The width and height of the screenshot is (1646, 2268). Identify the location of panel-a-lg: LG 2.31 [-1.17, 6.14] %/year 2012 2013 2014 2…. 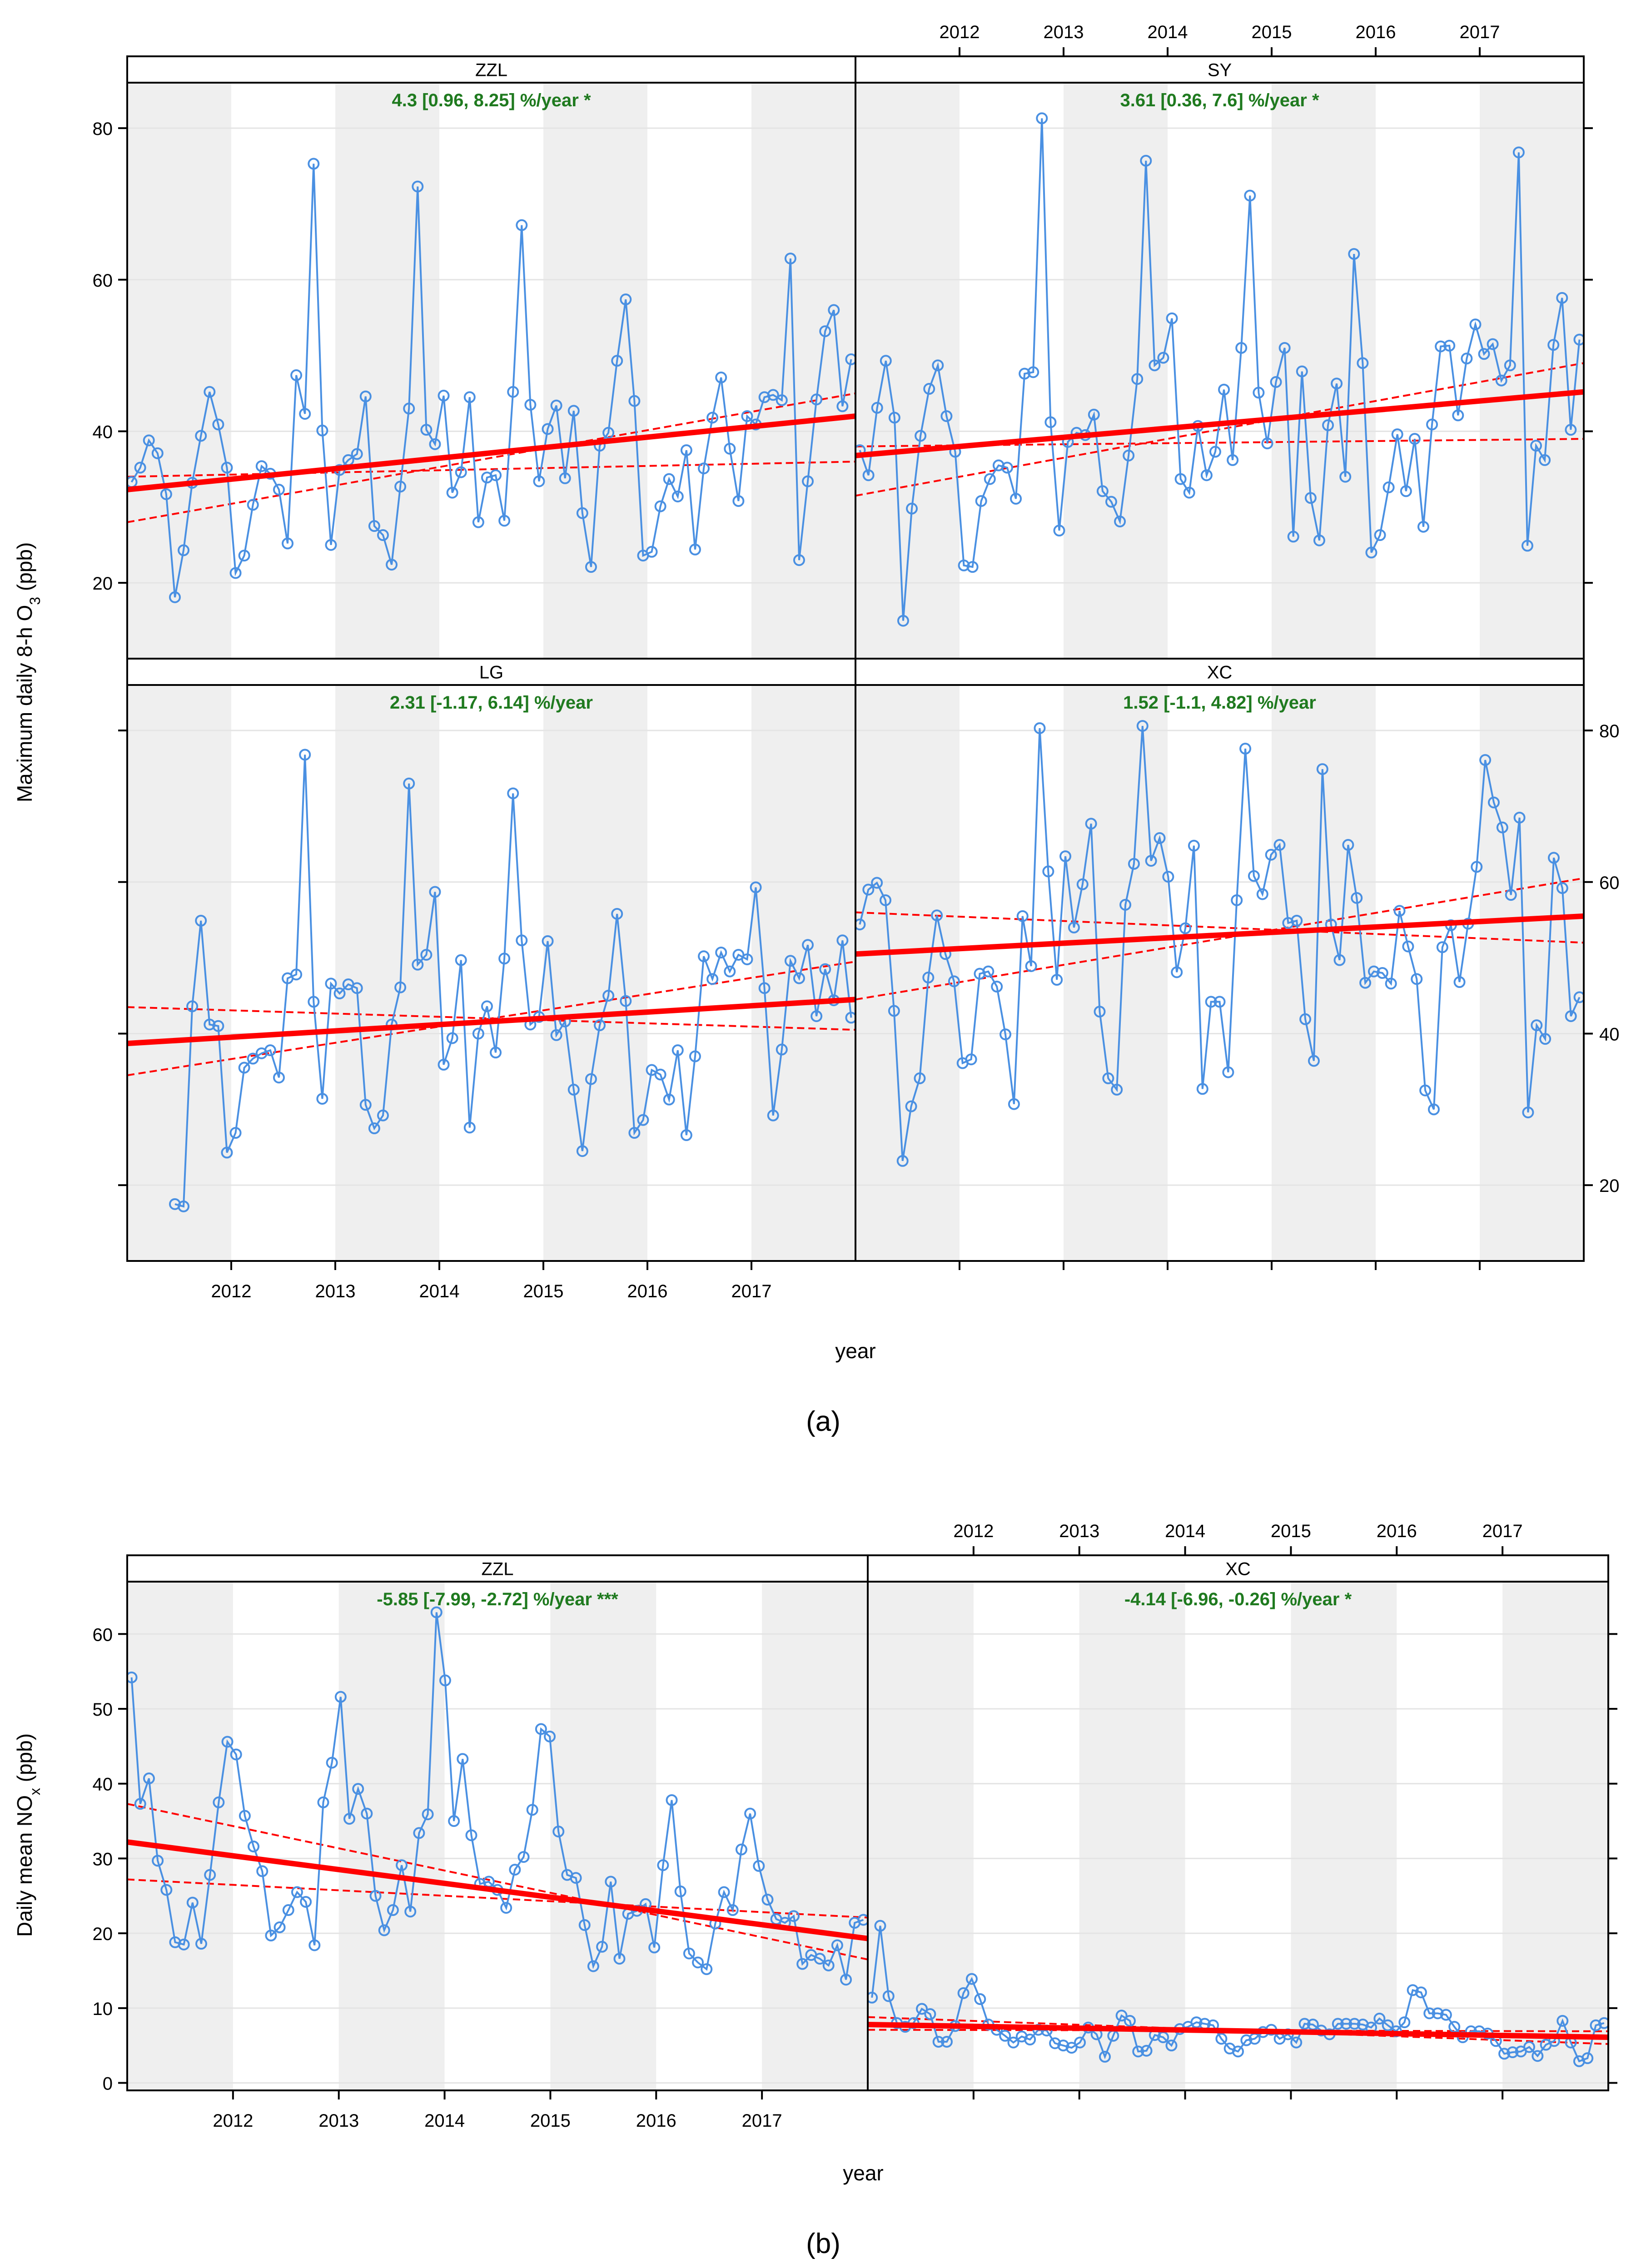
(487, 979).